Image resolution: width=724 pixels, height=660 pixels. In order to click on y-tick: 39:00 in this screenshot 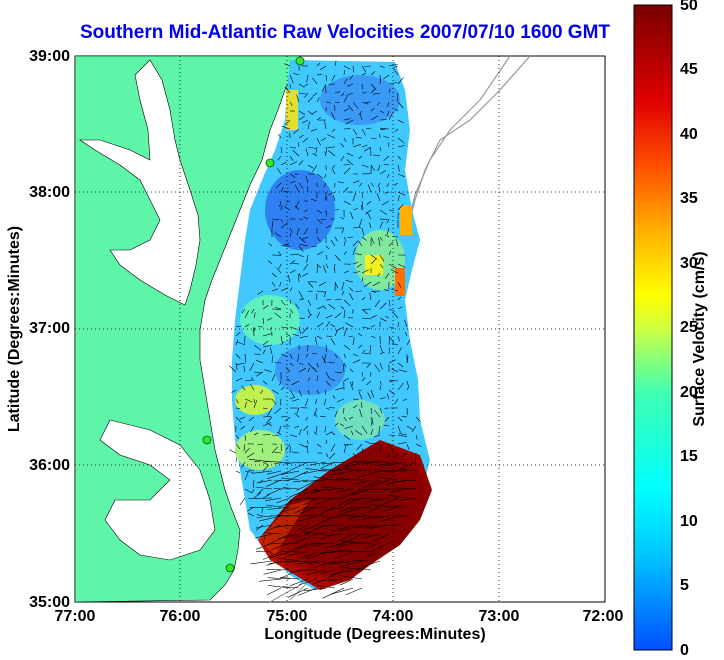, I will do `click(36, 57)`.